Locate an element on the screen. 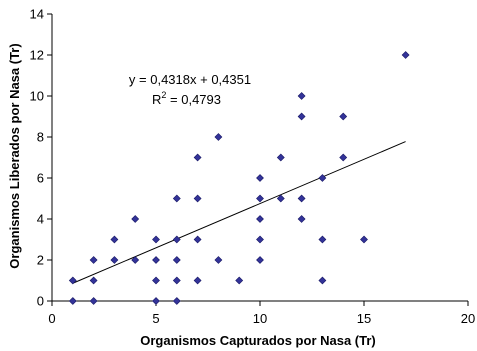 Image resolution: width=477 pixels, height=351 pixels. y-tick-label: 12 is located at coordinates (37, 55).